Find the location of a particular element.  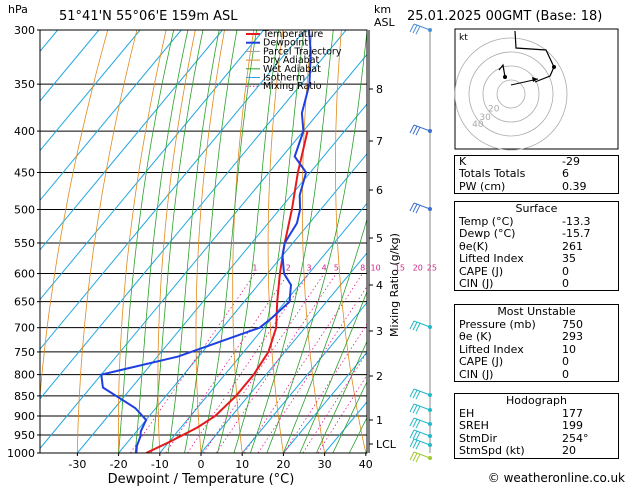

hodograph-unit: kt is located at coordinates (463, 38).